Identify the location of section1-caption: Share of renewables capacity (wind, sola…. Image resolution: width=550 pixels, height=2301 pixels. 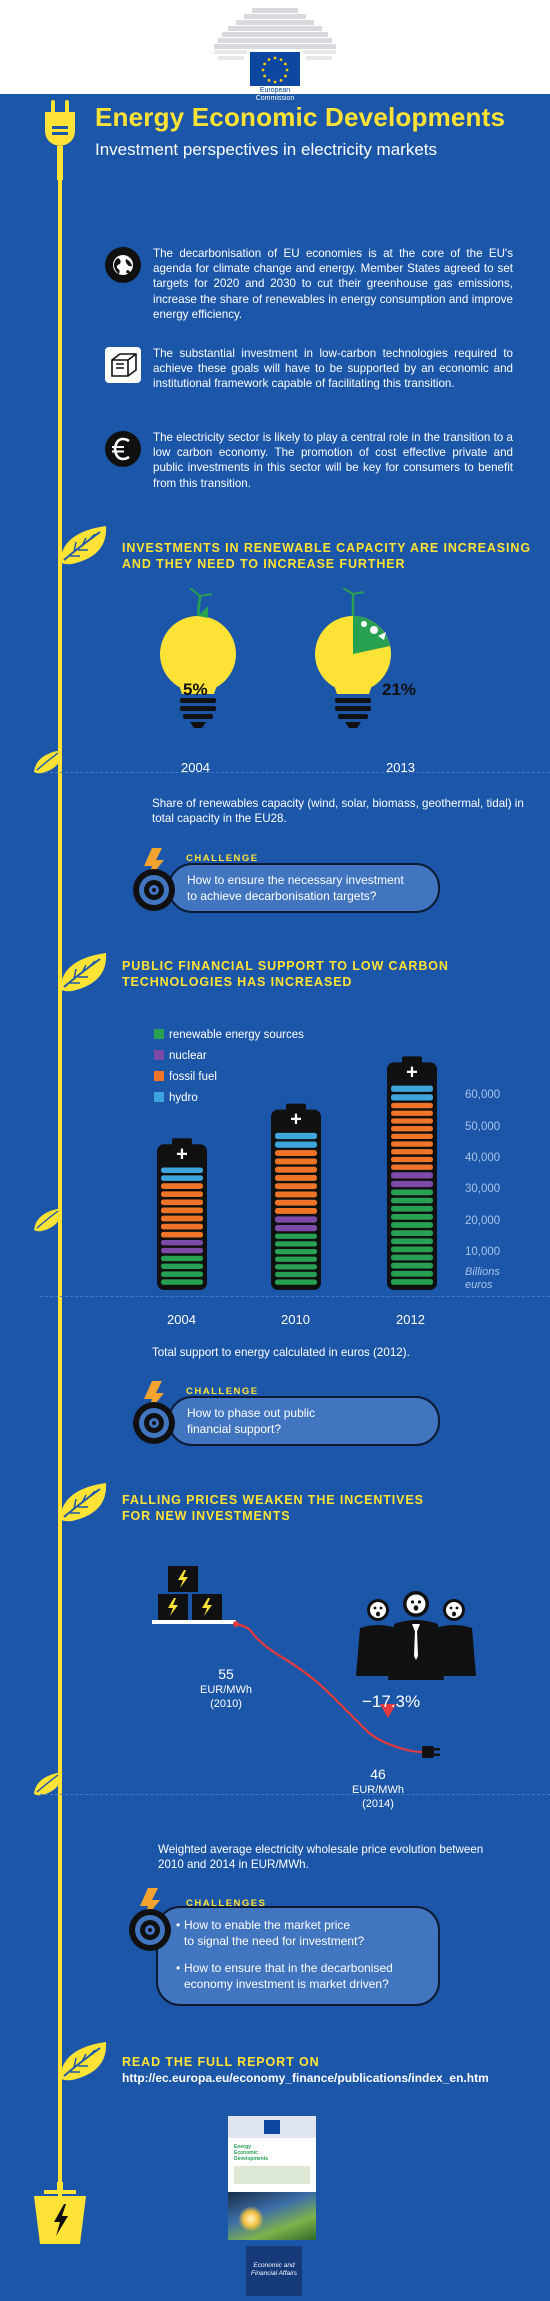
(338, 811).